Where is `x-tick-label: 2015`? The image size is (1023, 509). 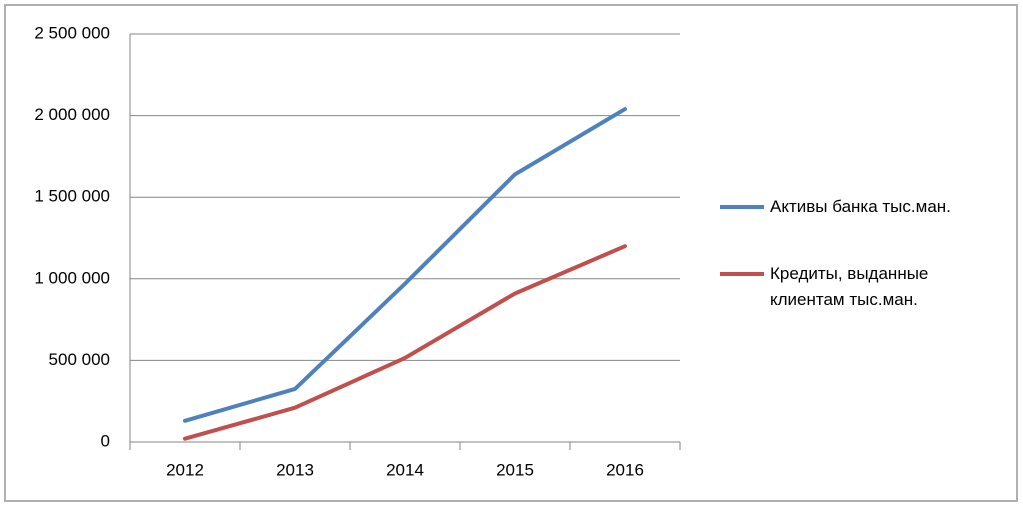 x-tick-label: 2015 is located at coordinates (515, 469).